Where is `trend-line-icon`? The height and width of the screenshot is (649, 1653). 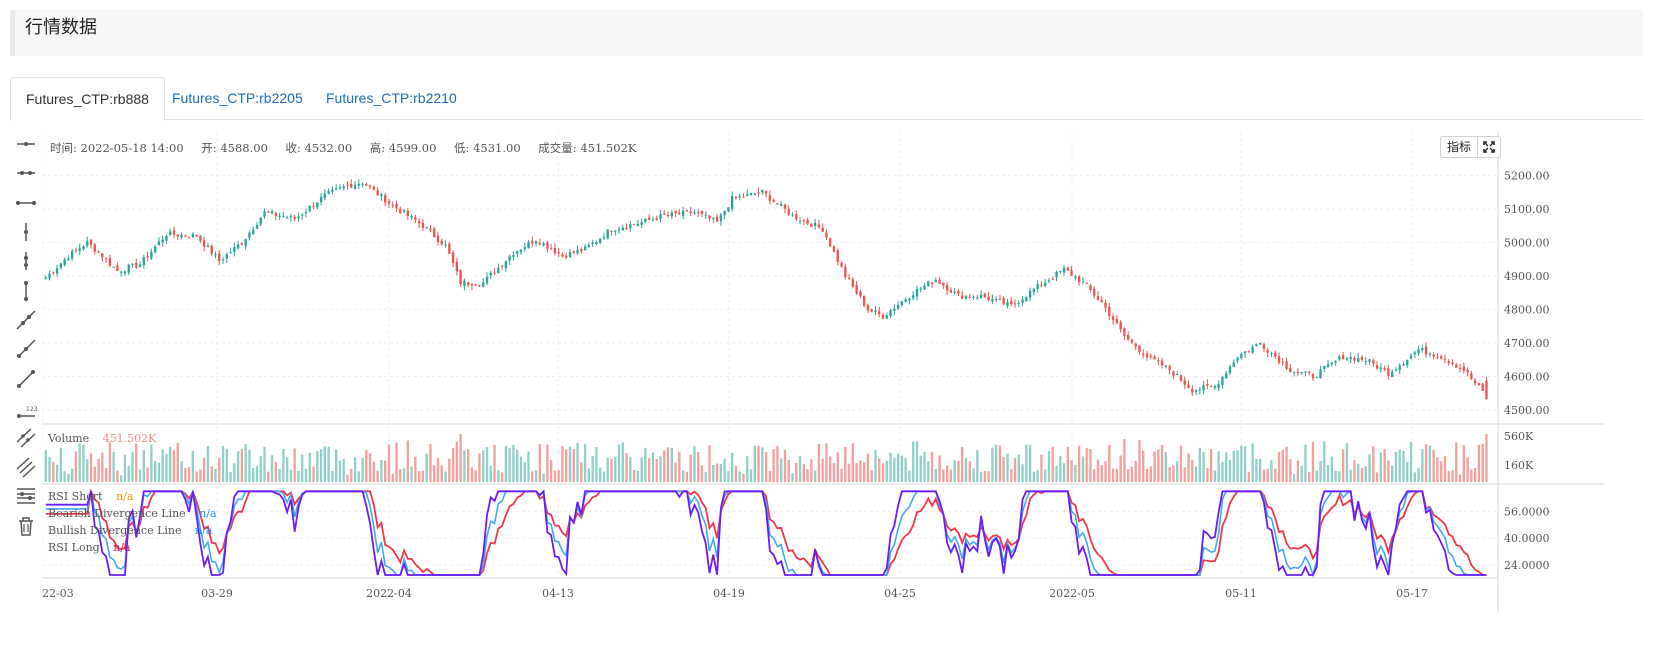
trend-line-icon is located at coordinates (26, 320).